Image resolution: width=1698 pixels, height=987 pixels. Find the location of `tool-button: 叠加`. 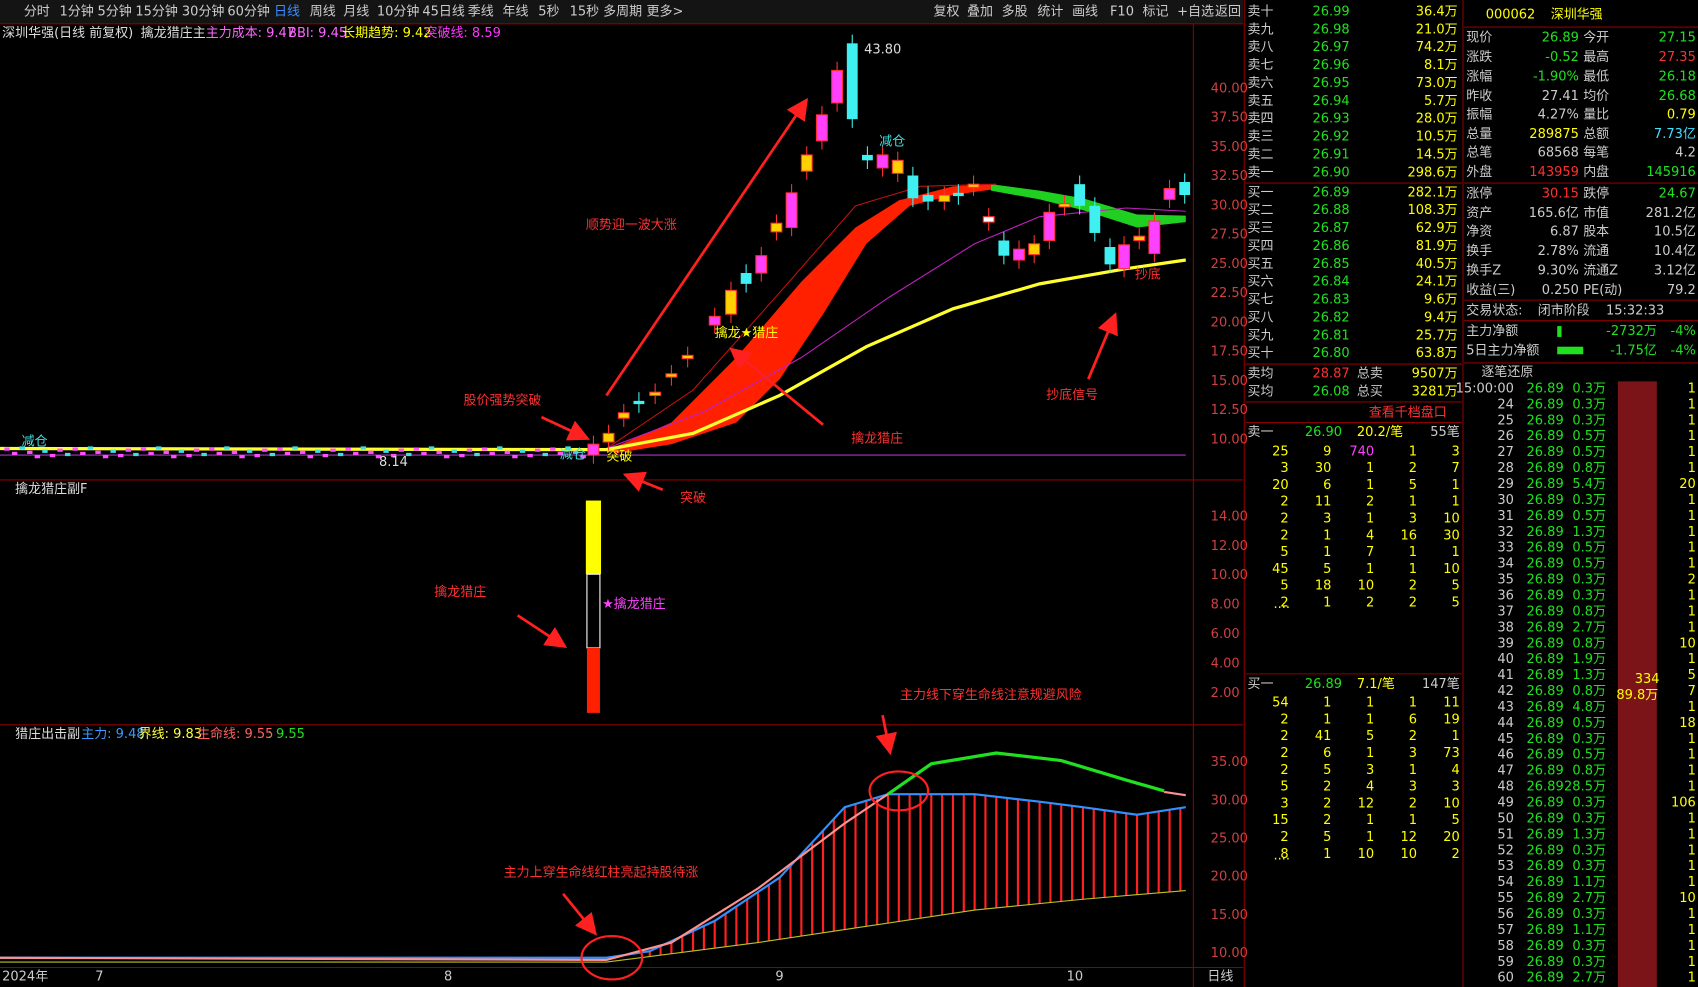

tool-button: 叠加 is located at coordinates (980, 11).